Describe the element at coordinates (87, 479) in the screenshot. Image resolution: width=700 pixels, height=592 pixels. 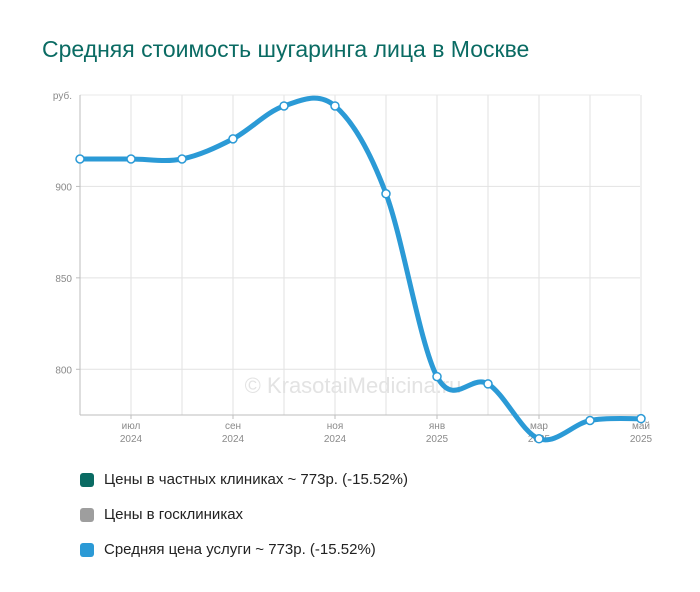
I see `legend-swatch-private` at that location.